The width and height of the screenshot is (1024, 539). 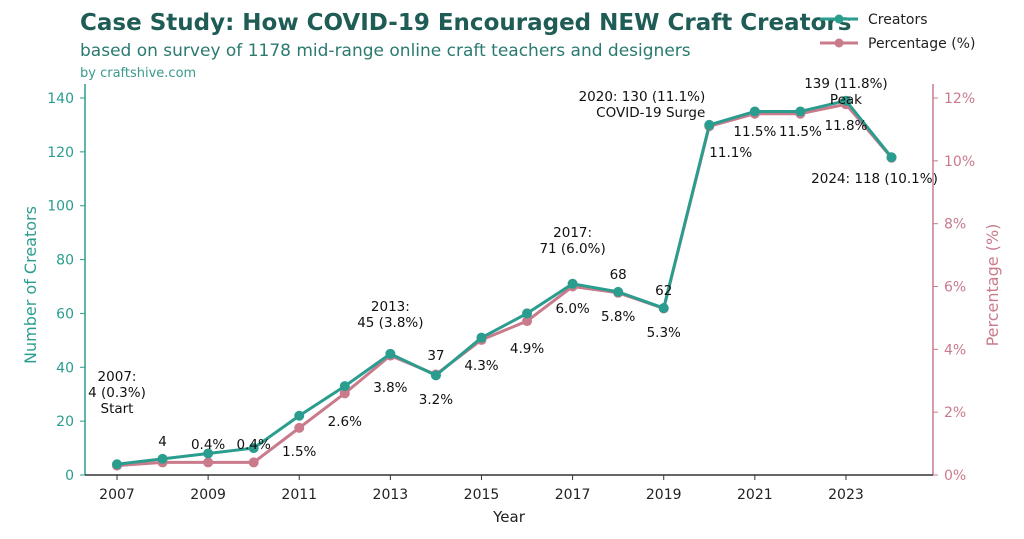 I want to click on annotation-label: 4.3%, so click(x=481, y=366).